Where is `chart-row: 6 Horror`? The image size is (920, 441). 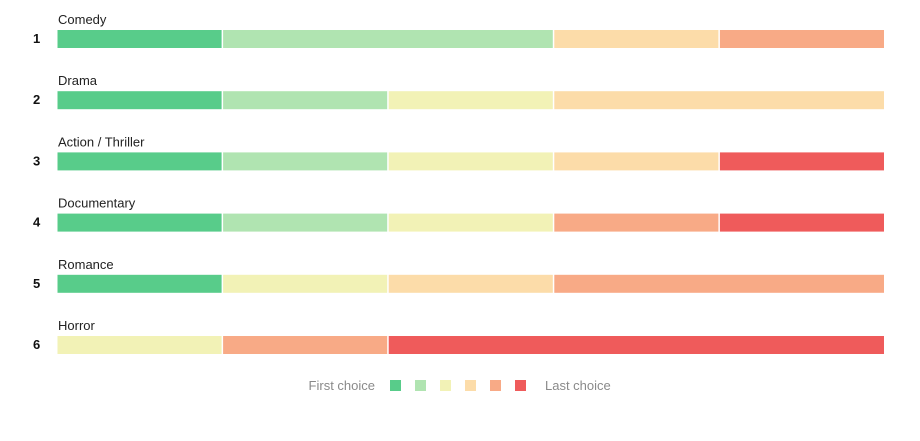 chart-row: 6 Horror is located at coordinates (458, 336).